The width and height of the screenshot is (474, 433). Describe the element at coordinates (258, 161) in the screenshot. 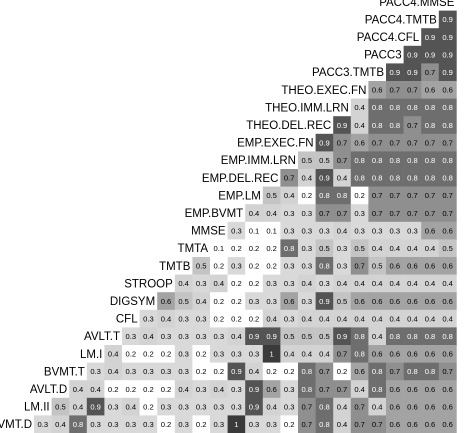

I see `row-label: EMP.IMM.LRN` at that location.